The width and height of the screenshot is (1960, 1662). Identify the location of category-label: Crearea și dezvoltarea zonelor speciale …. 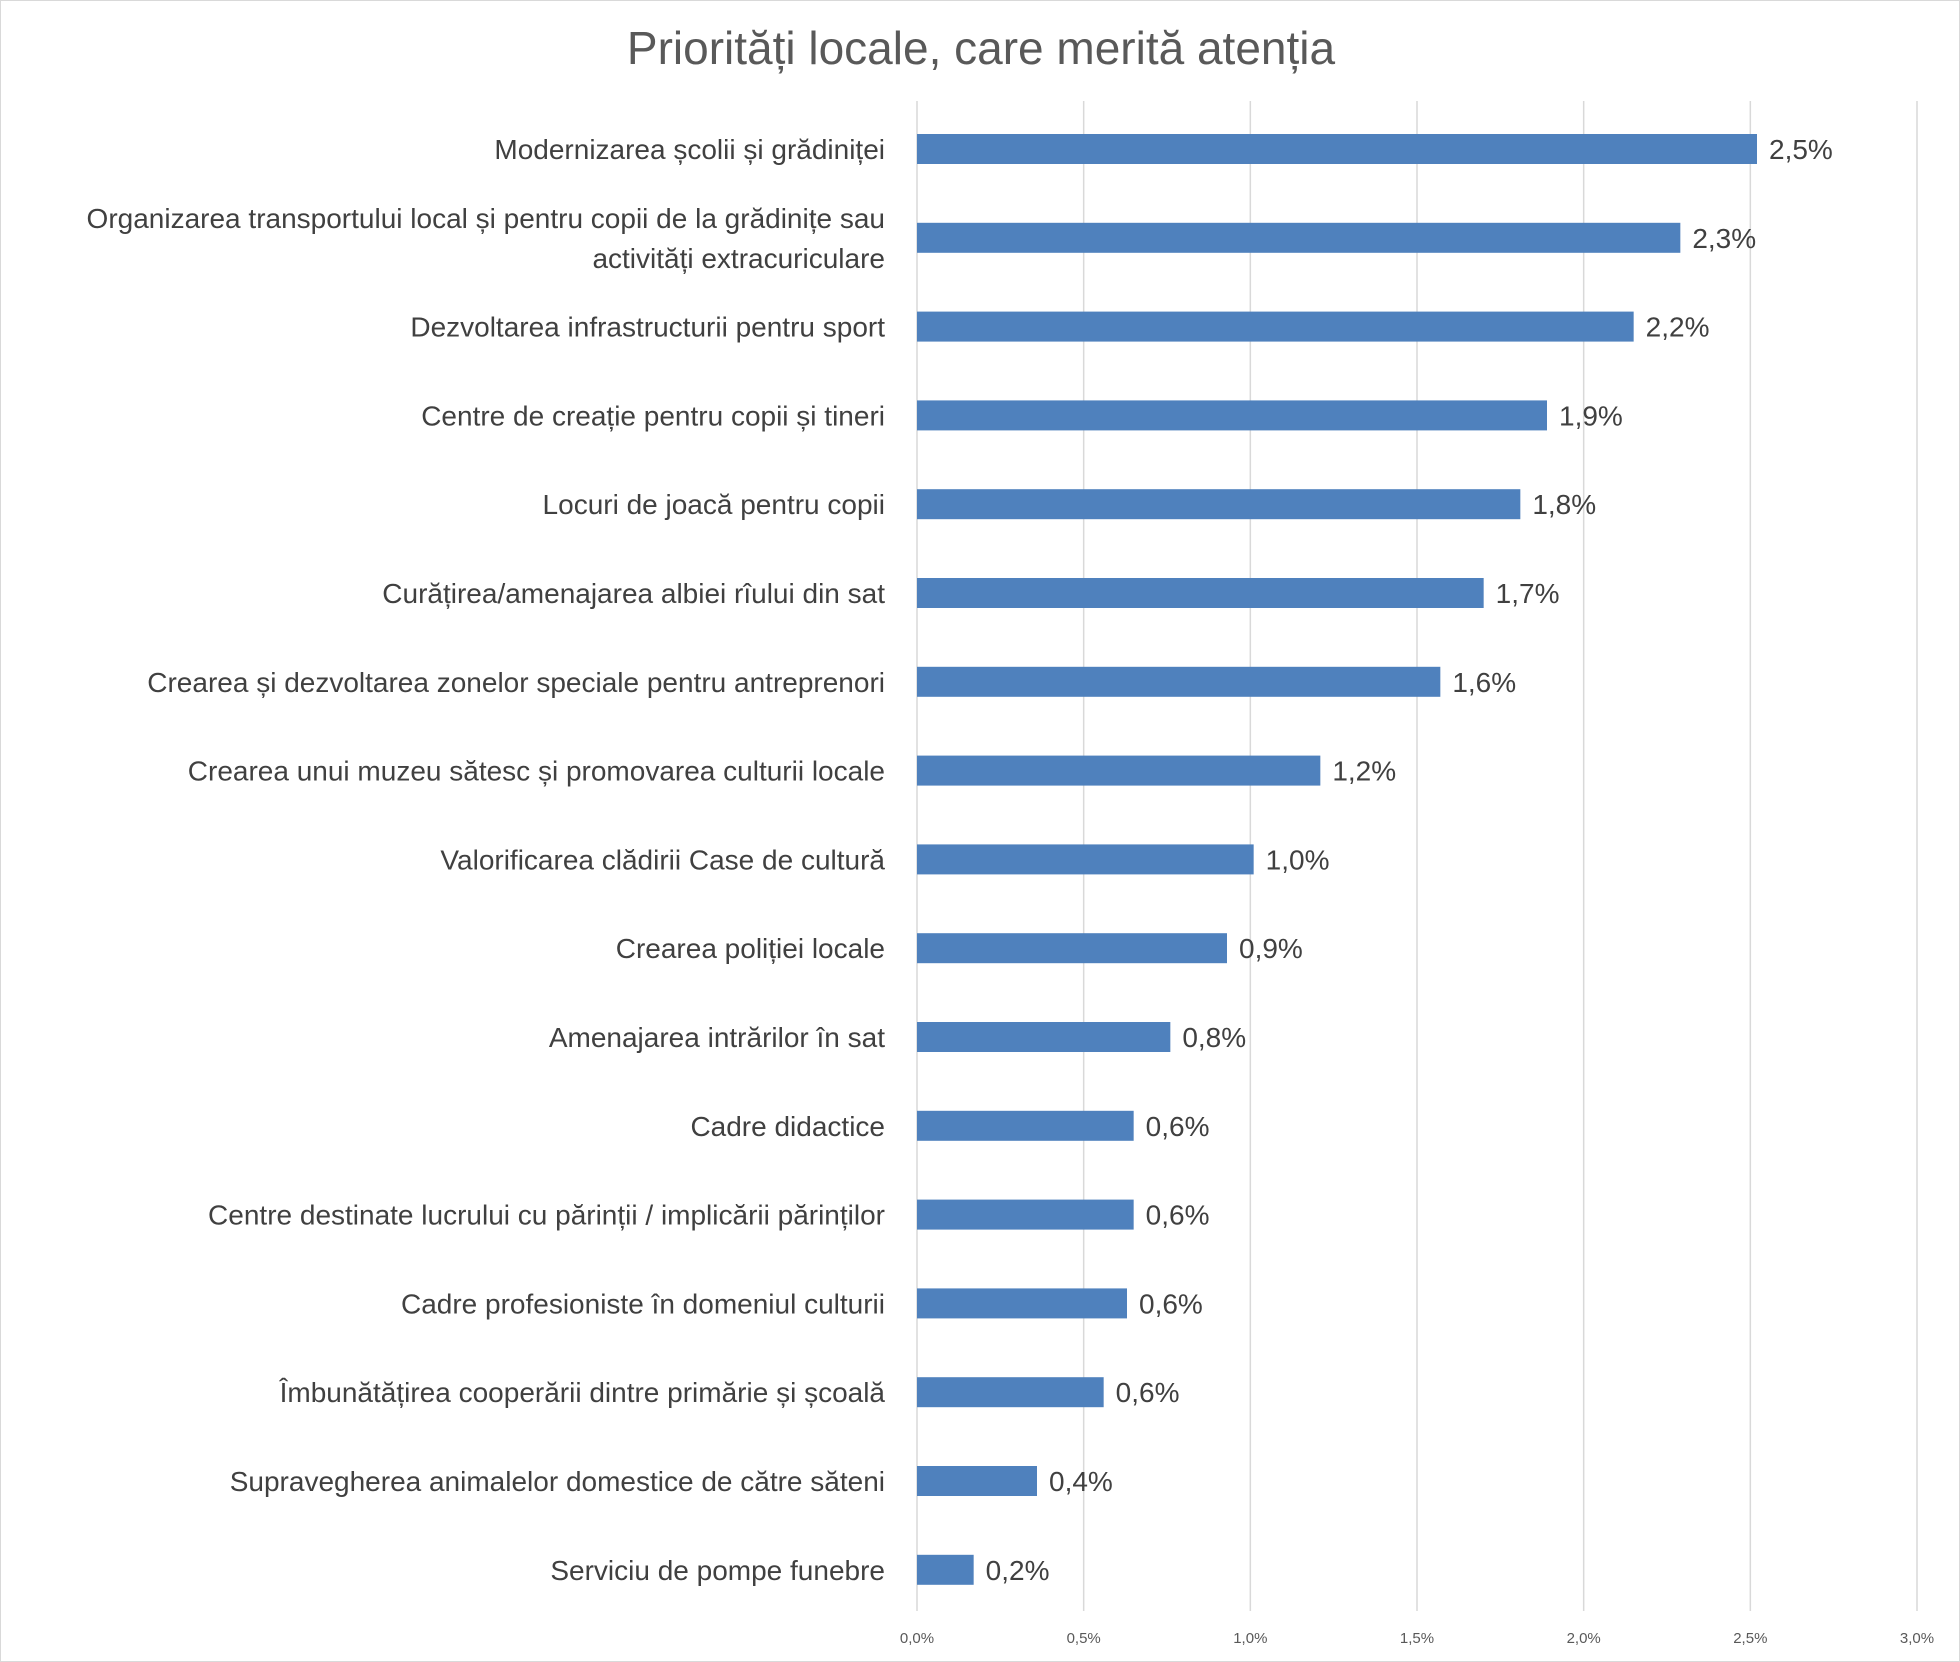
(516, 682).